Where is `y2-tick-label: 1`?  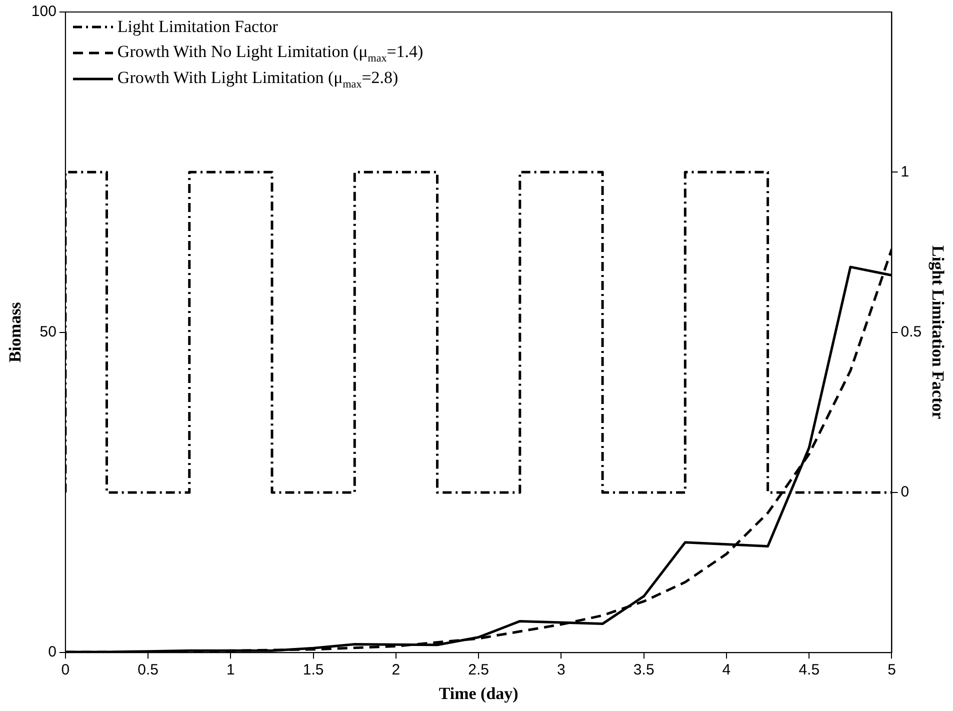
y2-tick-label: 1 is located at coordinates (905, 171).